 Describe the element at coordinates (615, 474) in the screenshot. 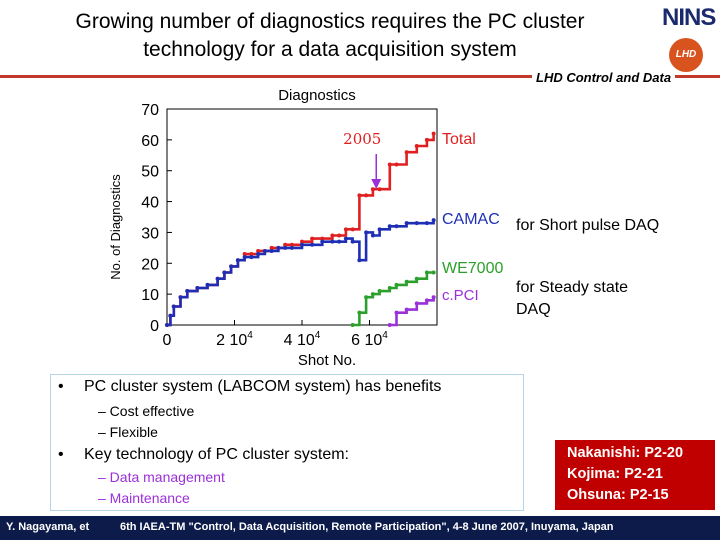

I see `reference-kojima: Kojima: P2-21` at that location.